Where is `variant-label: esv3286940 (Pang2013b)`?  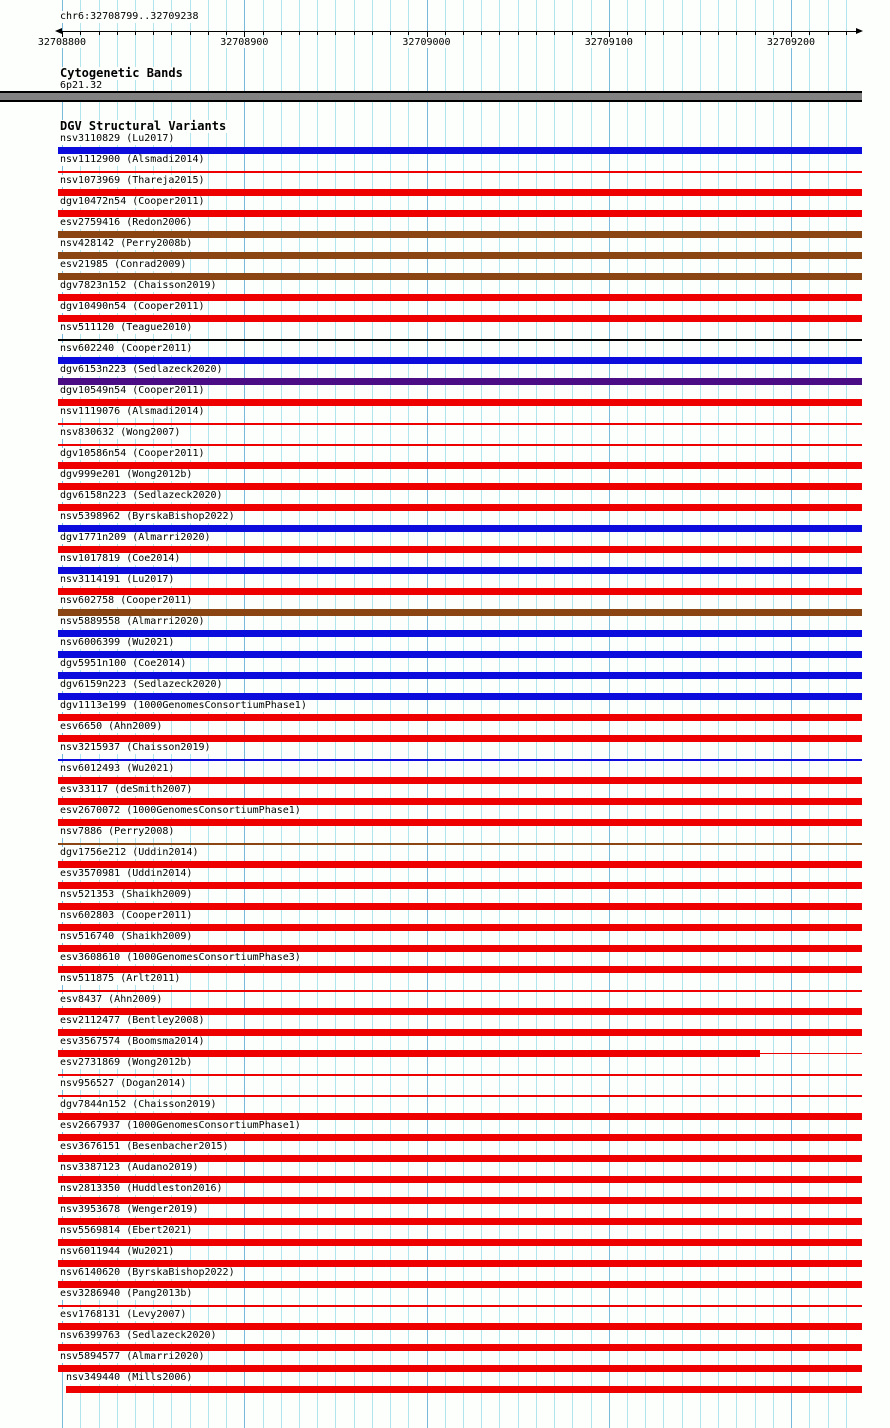
variant-label: esv3286940 (Pang2013b) is located at coordinates (127, 1294).